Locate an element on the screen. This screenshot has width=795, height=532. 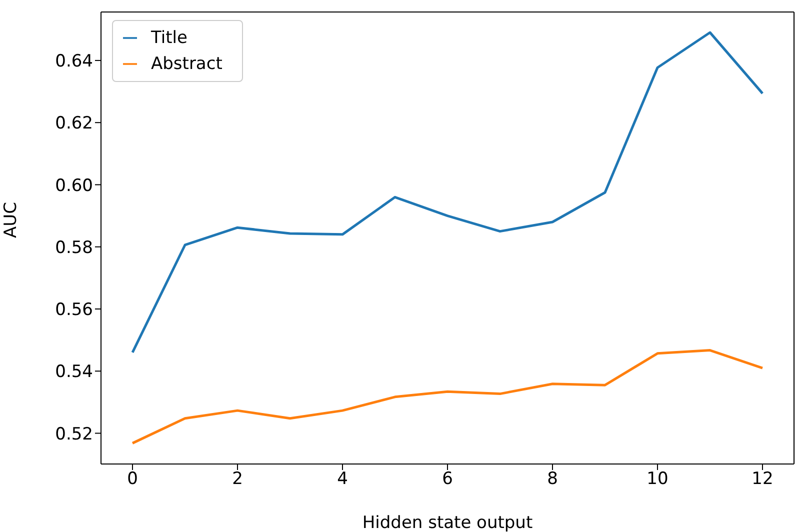
x-tick-label: 6 is located at coordinates (447, 479).